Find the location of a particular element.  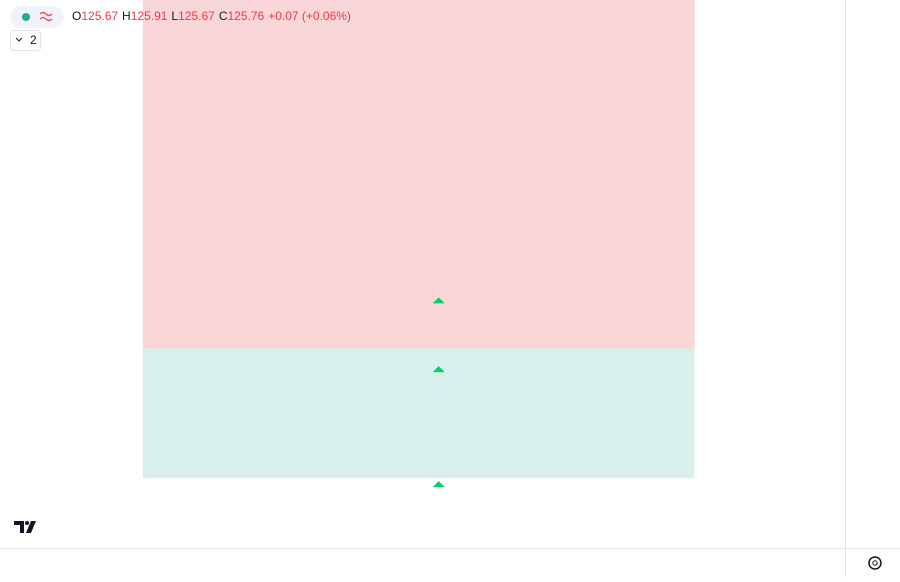

ohlc-value: 125.91 is located at coordinates (149, 16).